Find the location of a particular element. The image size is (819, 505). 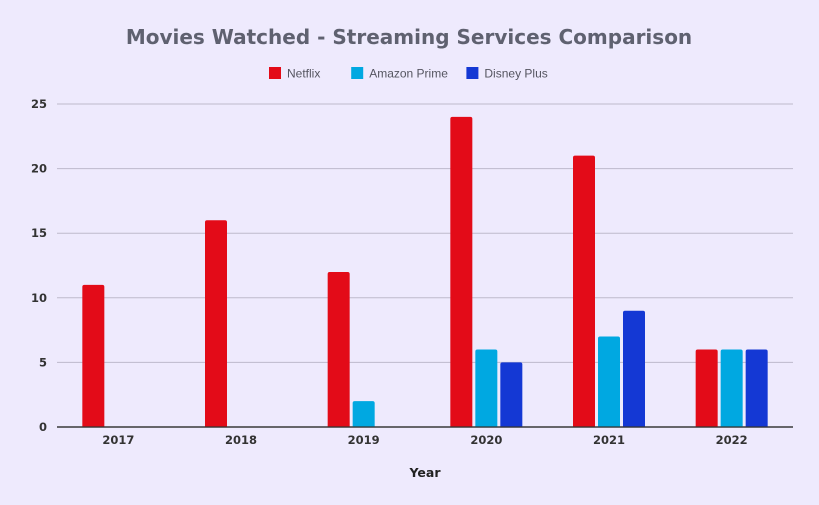

bar-amazon-prime-2022 is located at coordinates (731, 388).